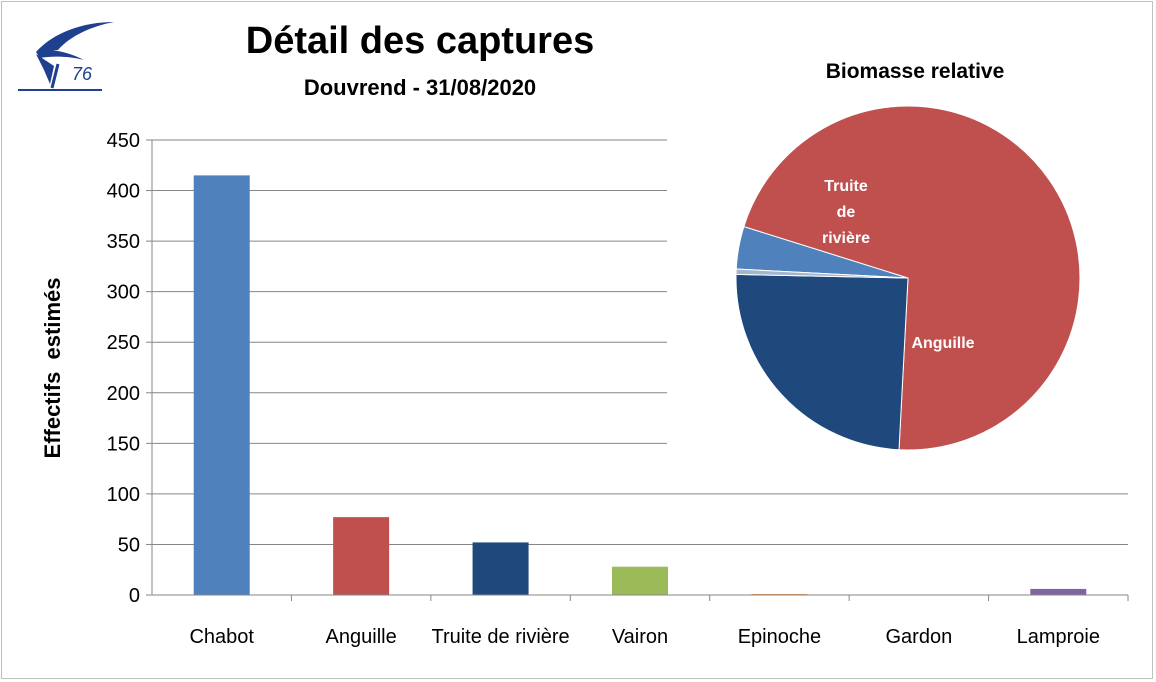 This screenshot has width=1156, height=682. What do you see at coordinates (846, 212) in the screenshot?
I see `pie-slice-label: Truite de rivière` at bounding box center [846, 212].